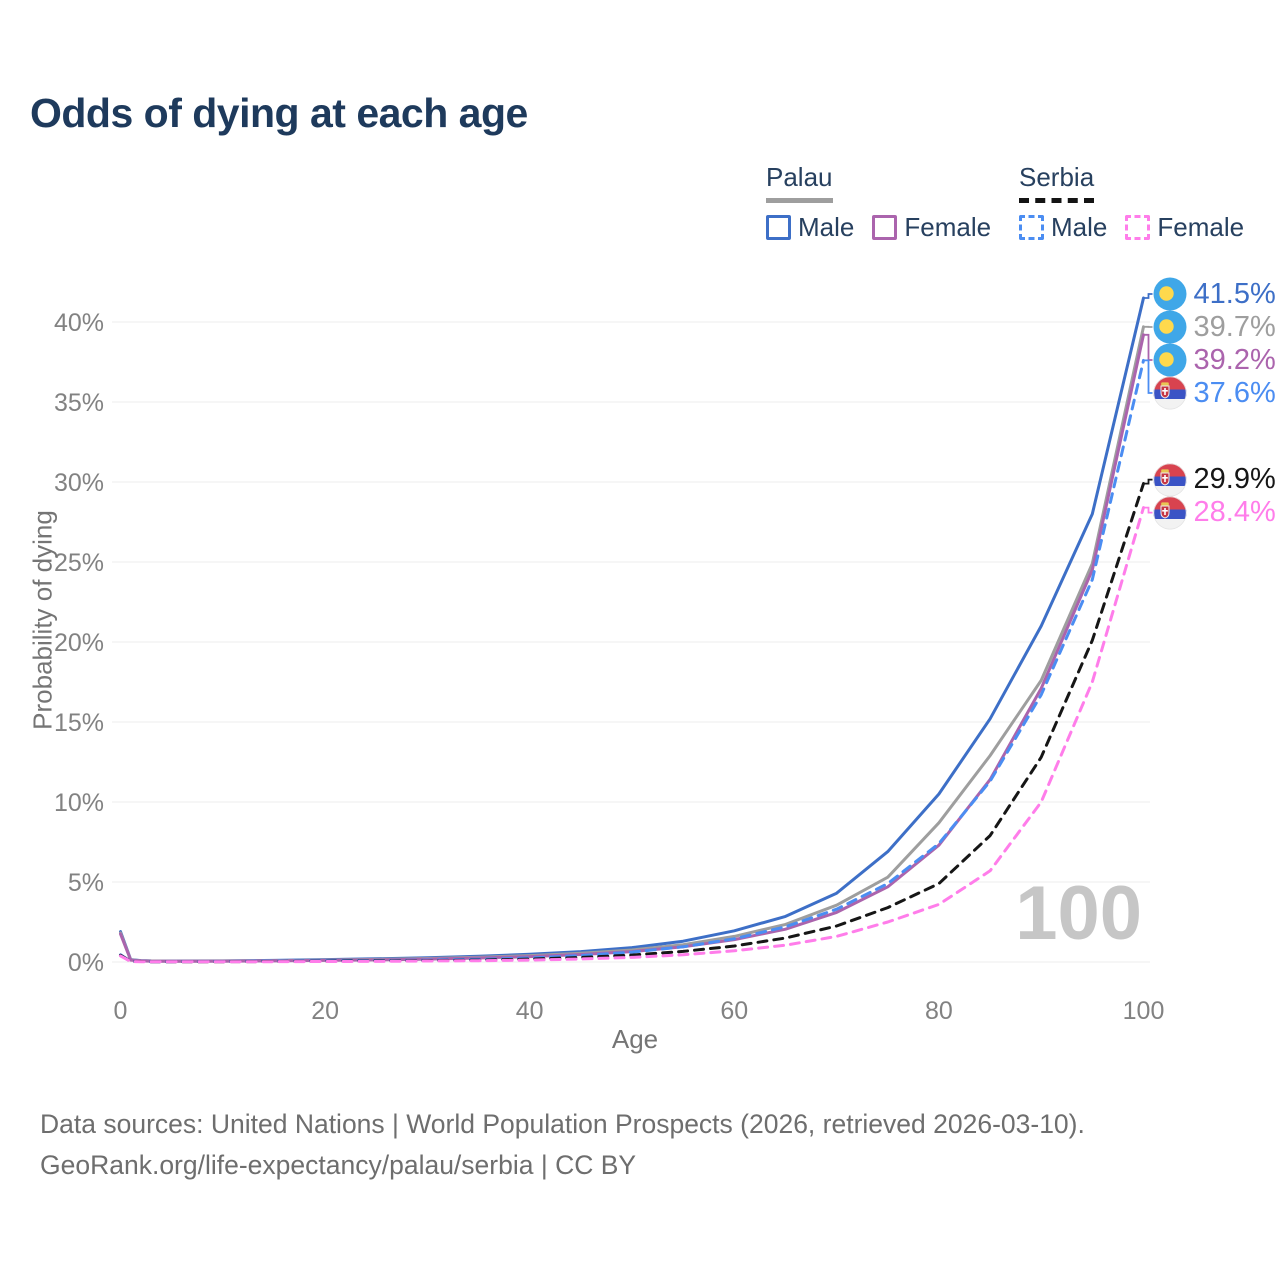 This screenshot has width=1280, height=1280. I want to click on y-tick-label: 5%, so click(86, 883).